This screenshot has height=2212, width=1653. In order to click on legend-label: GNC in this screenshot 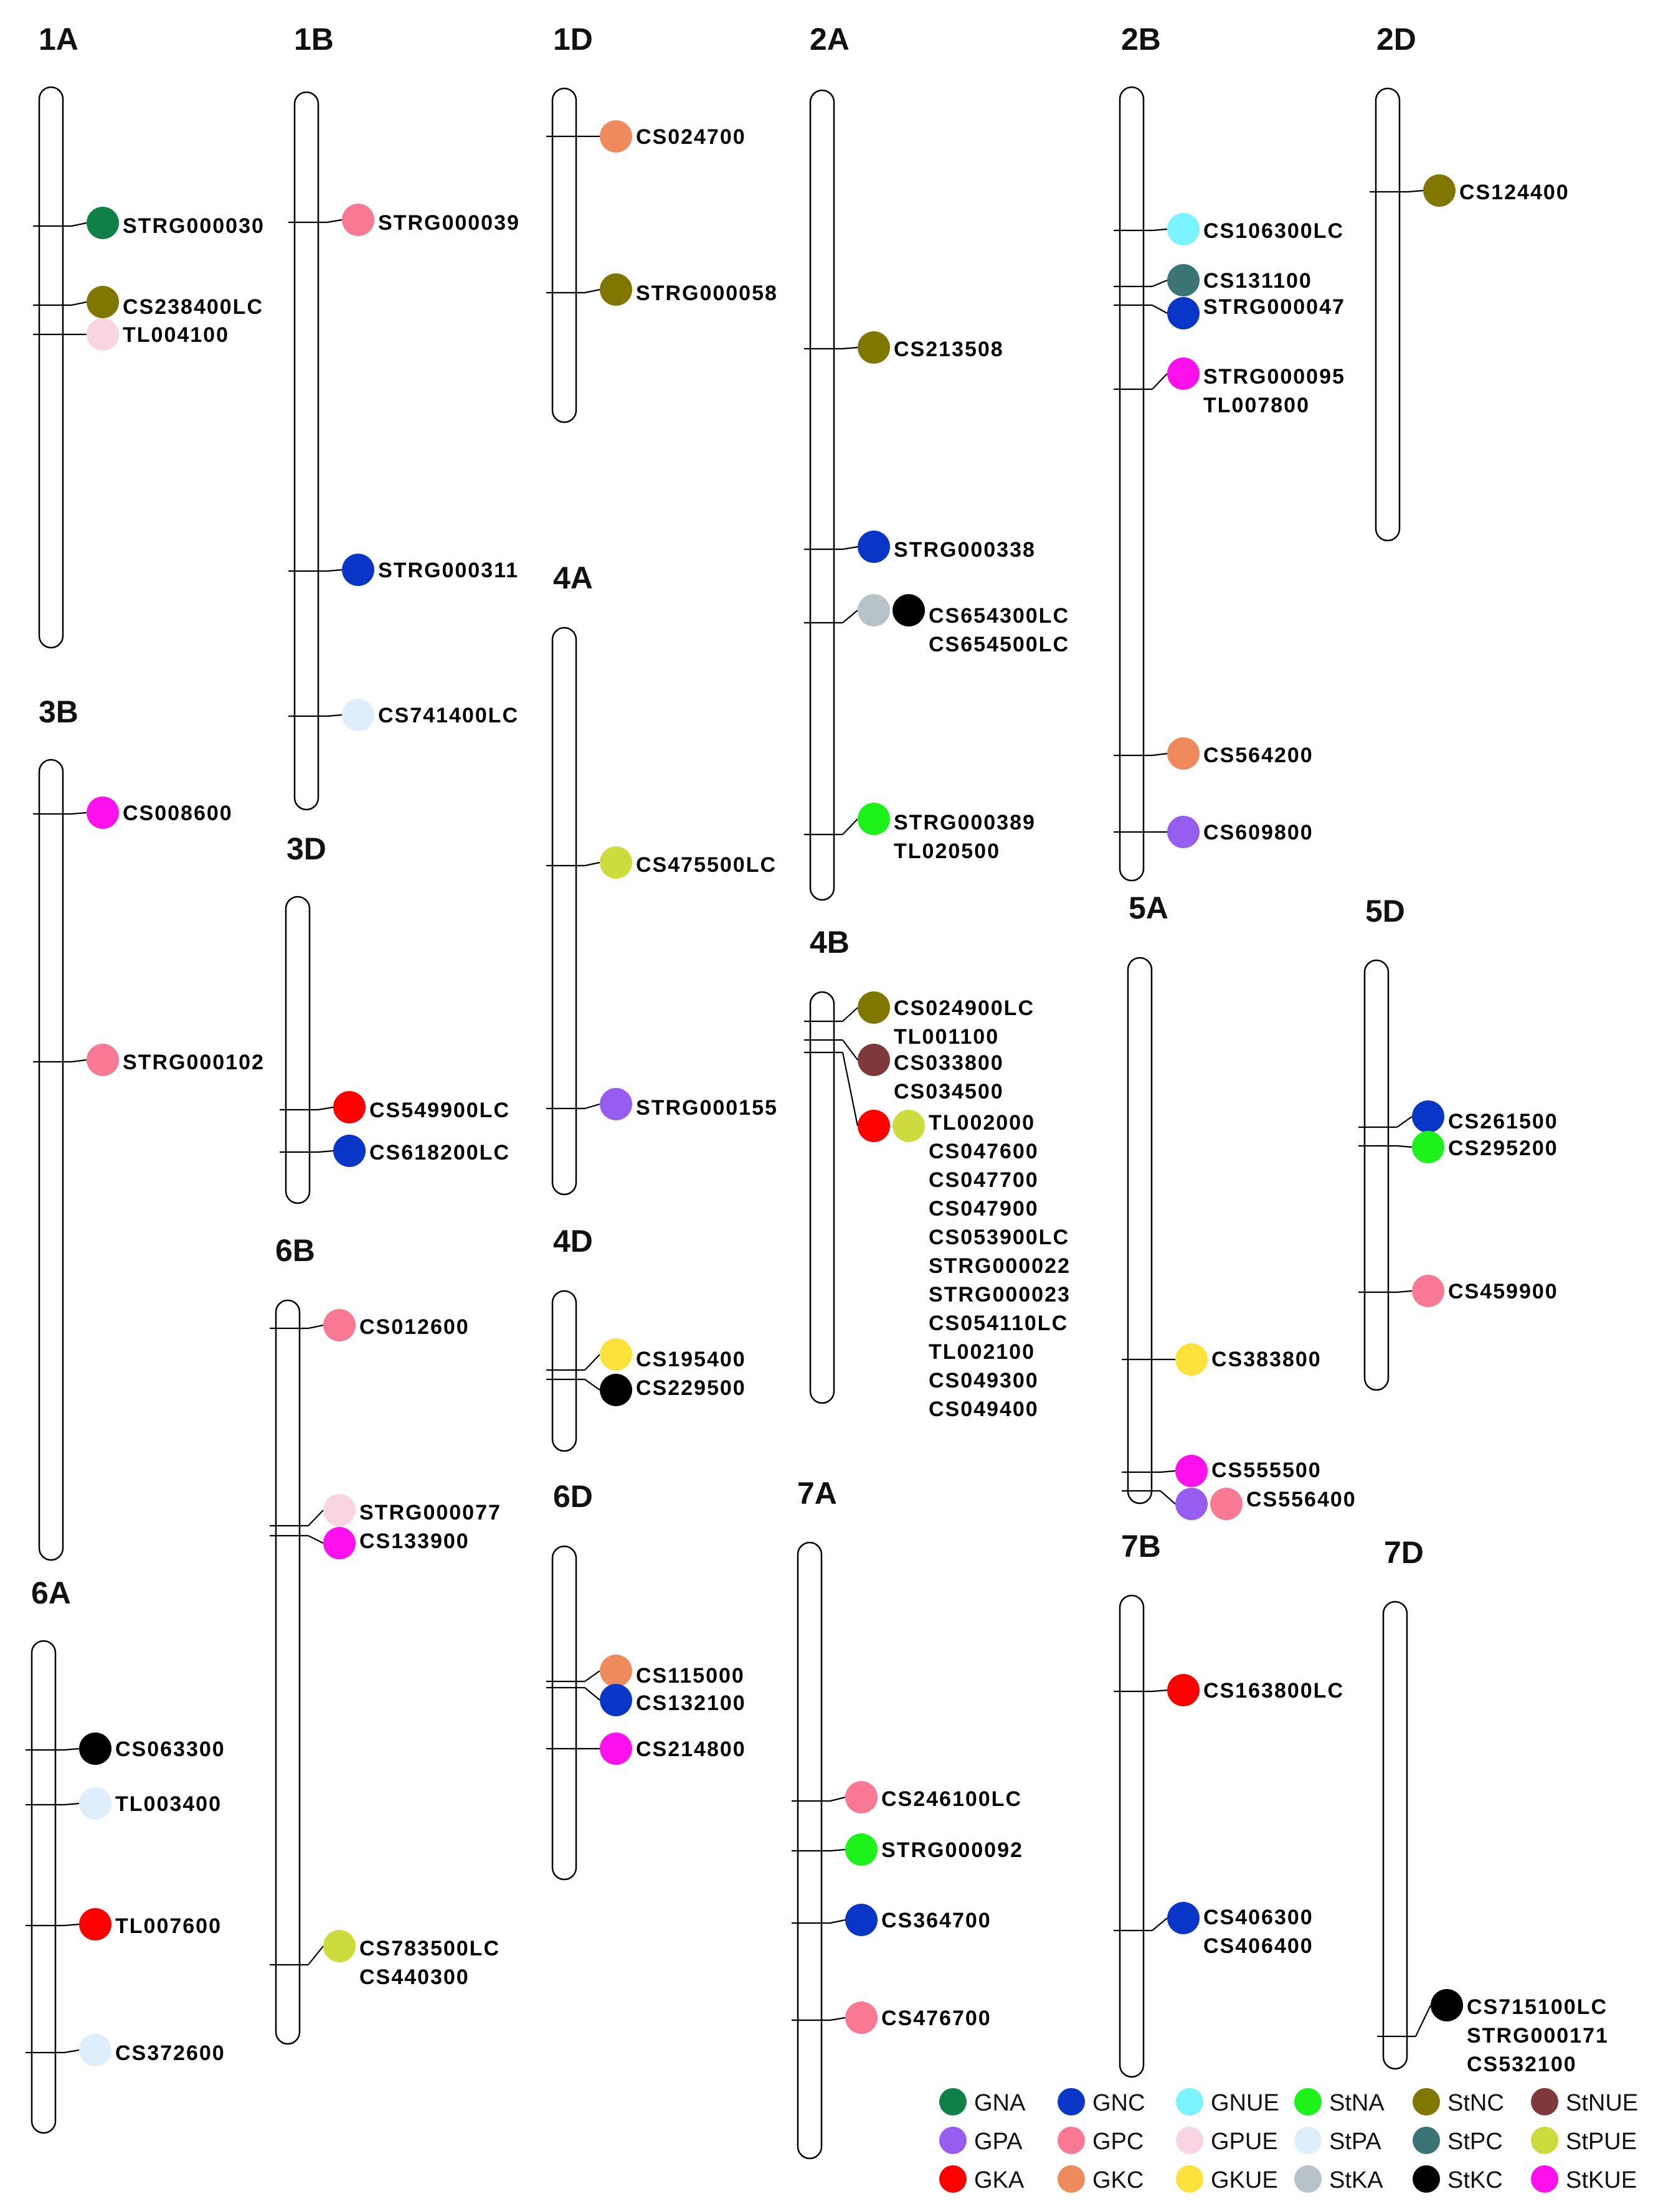, I will do `click(1118, 2103)`.